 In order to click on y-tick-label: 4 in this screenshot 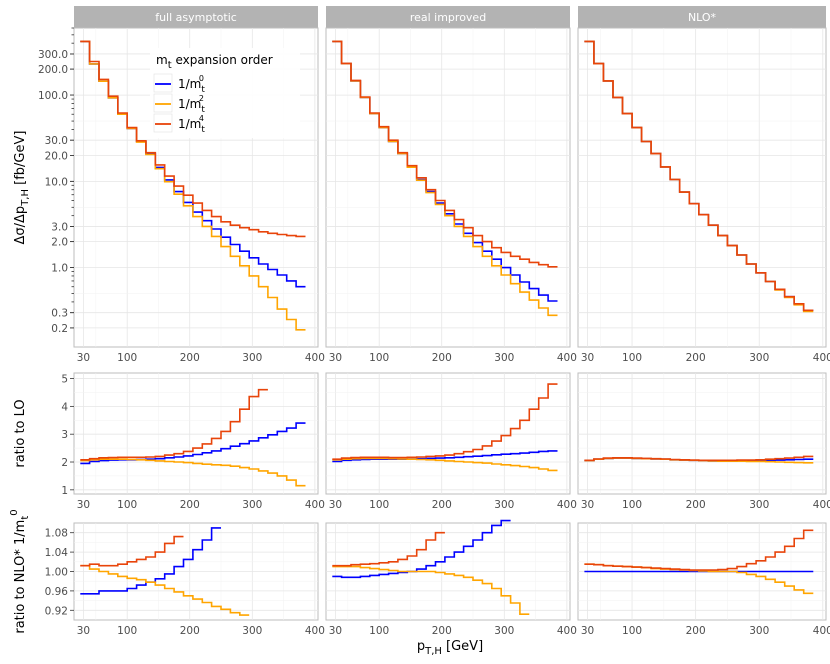, I will do `click(64, 407)`.